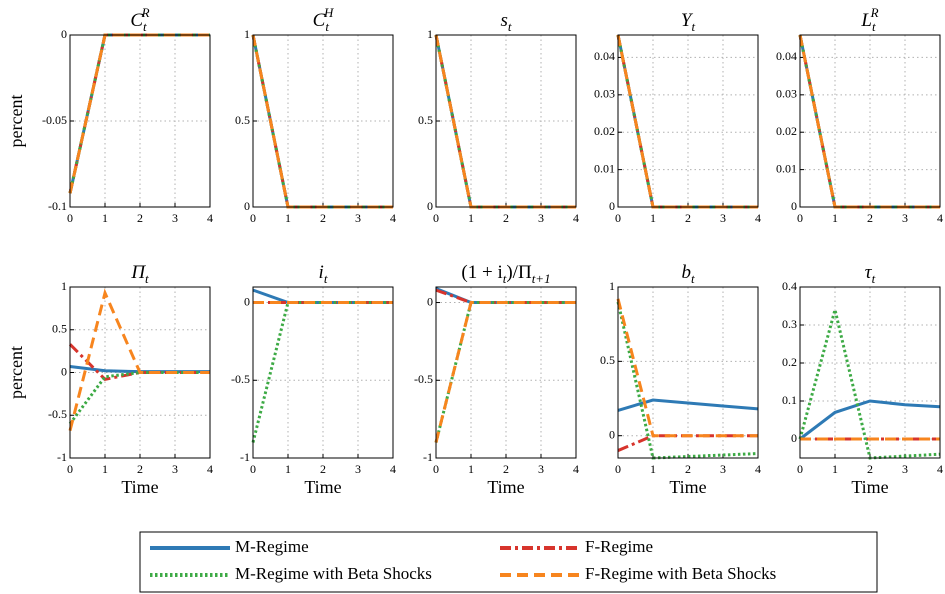  I want to click on y-tick-label: 0.1, so click(789, 400).